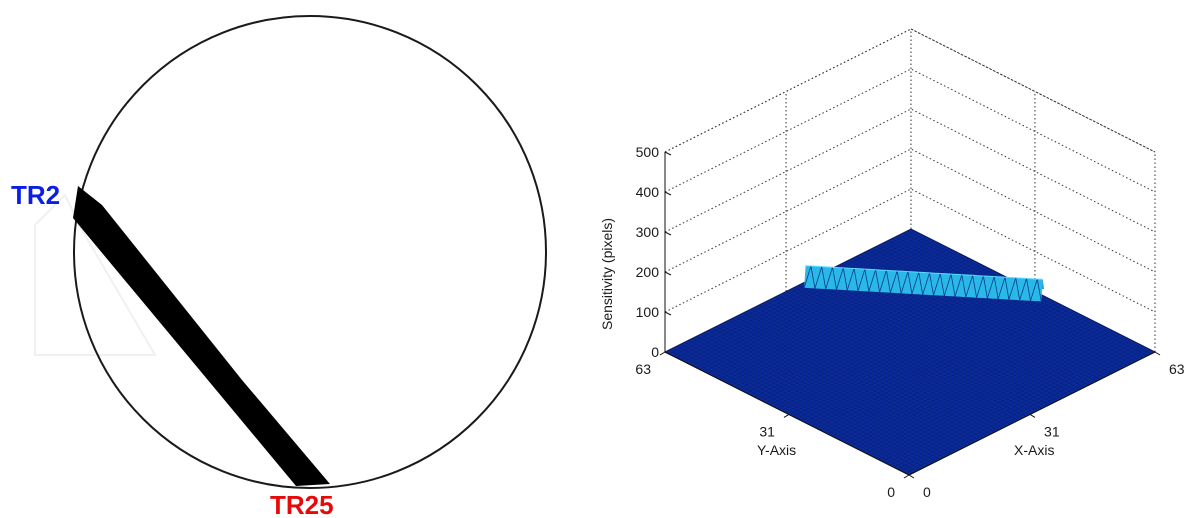  I want to click on x-axis-line, so click(1032, 413).